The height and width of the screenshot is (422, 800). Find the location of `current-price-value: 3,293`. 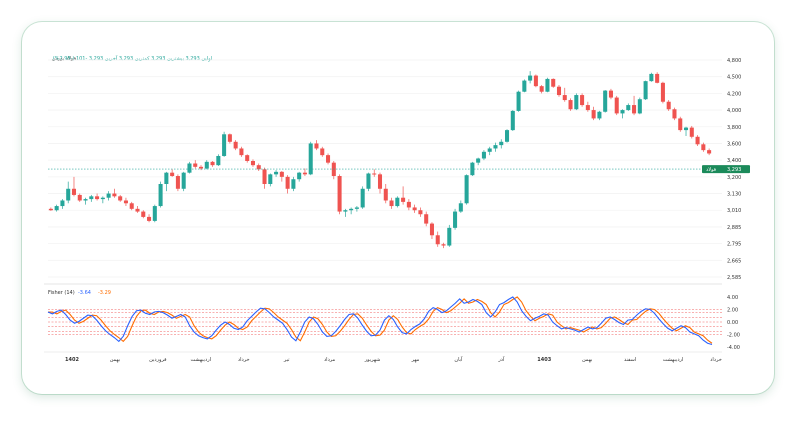

current-price-value: 3,293 is located at coordinates (734, 170).